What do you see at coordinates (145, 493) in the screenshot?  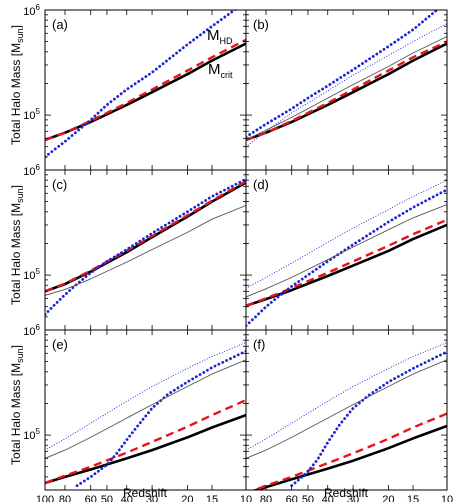 I see `x-axis-title-left: Redshift` at bounding box center [145, 493].